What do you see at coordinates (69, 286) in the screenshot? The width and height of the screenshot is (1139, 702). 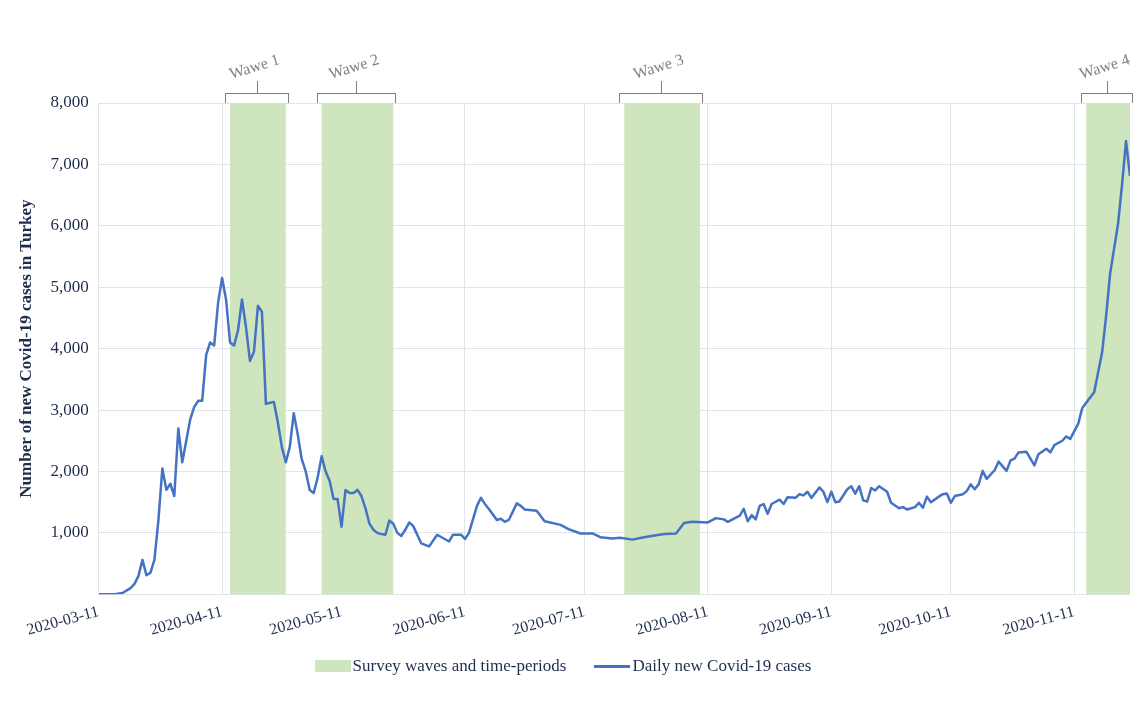 I see `y-tick-label: 5,000` at bounding box center [69, 286].